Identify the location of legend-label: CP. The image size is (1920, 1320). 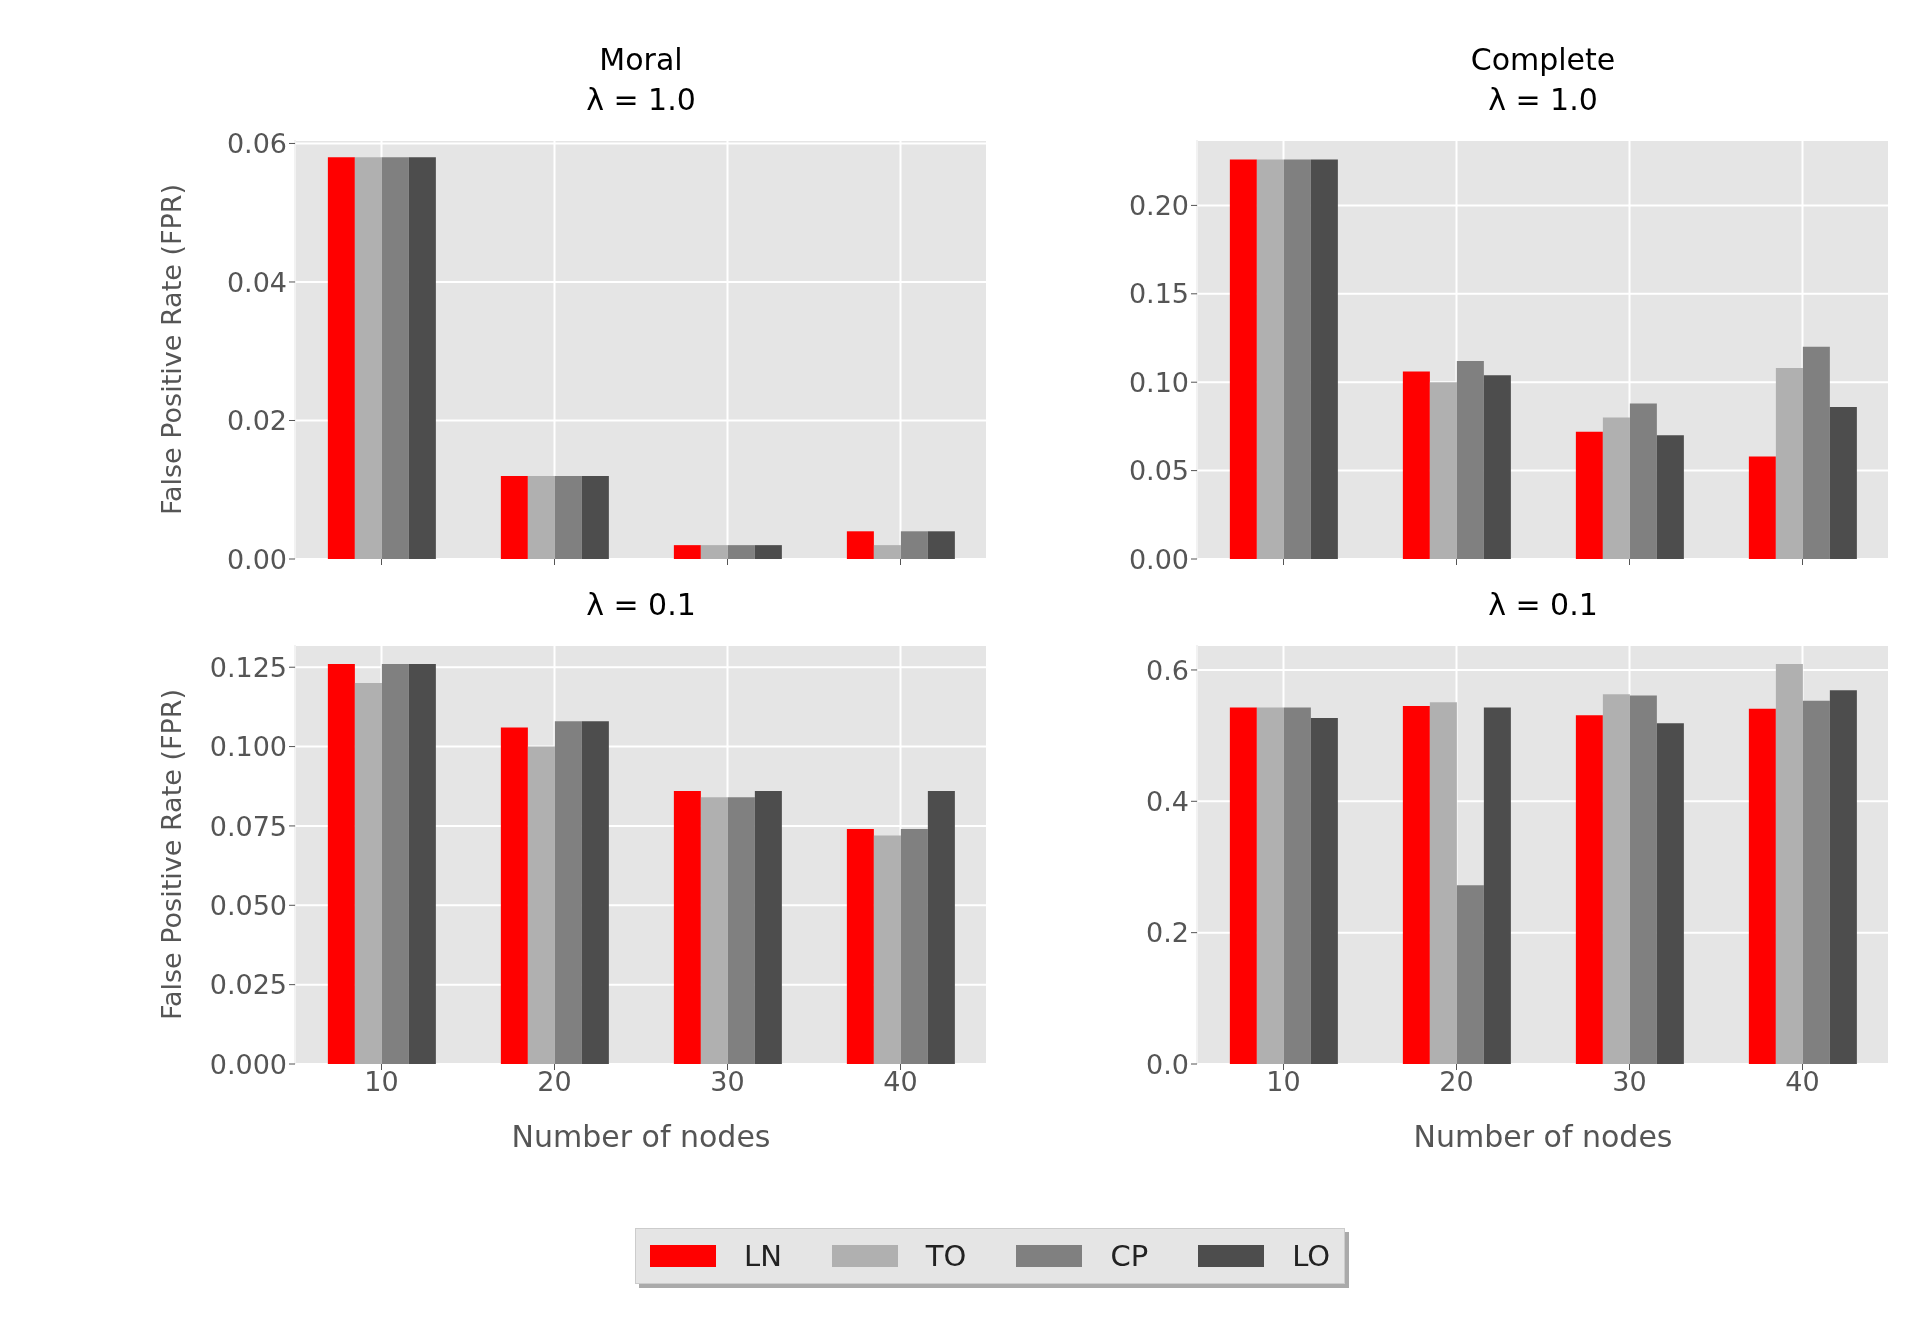
(1129, 1256).